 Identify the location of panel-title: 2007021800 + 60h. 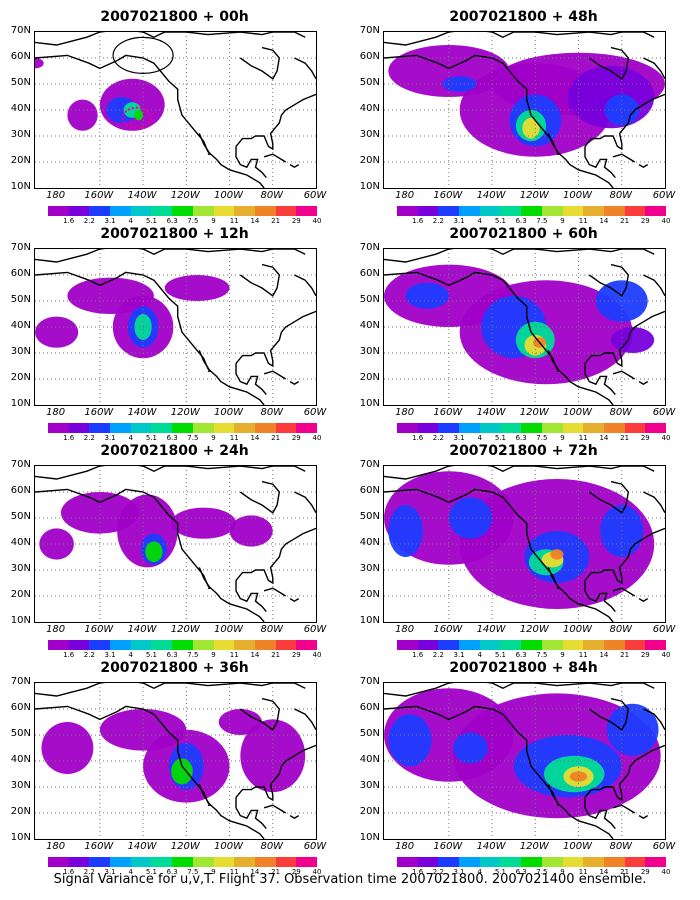
(523, 234).